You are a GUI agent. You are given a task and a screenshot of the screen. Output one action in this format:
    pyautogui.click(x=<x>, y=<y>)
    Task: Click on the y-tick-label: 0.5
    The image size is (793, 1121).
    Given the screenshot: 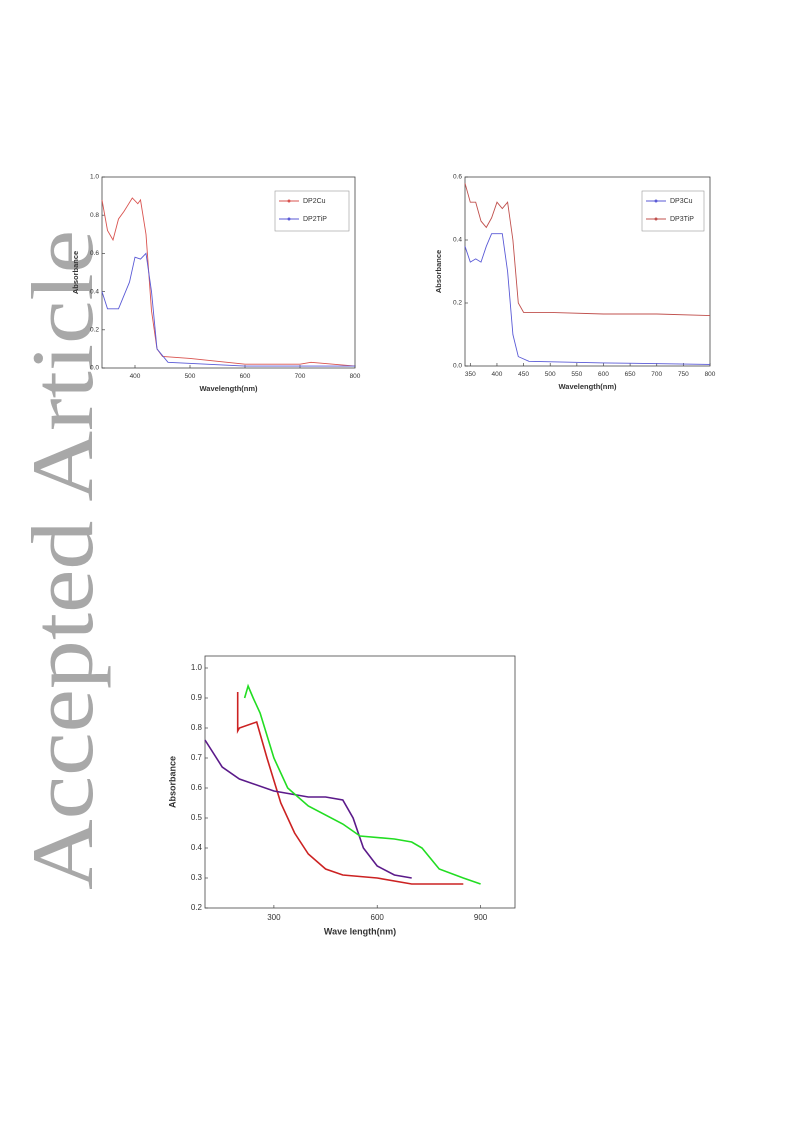 What is the action you would take?
    pyautogui.click(x=197, y=817)
    